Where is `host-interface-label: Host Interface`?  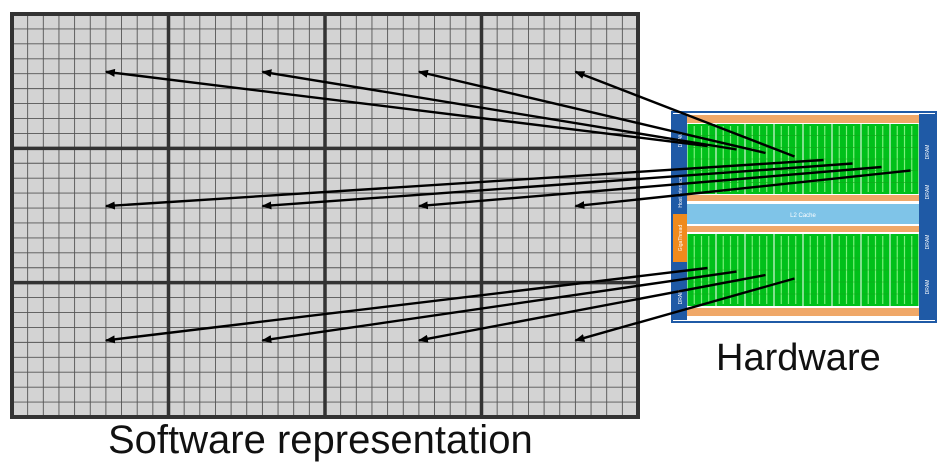 host-interface-label: Host Interface is located at coordinates (681, 191).